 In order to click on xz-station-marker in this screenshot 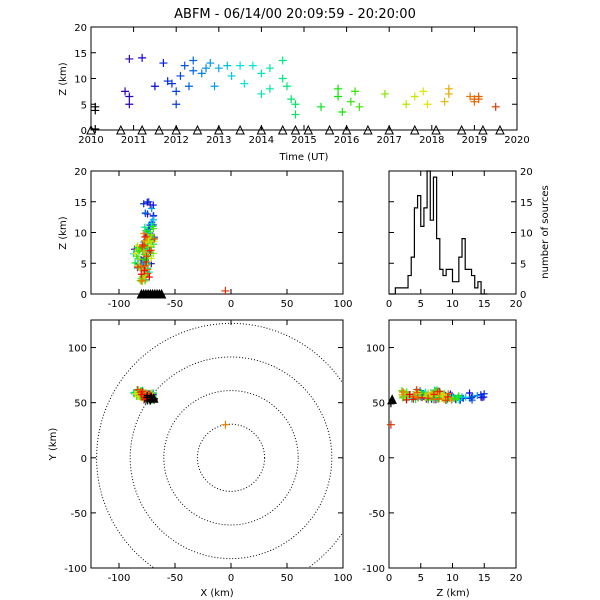, I will do `click(161, 293)`.